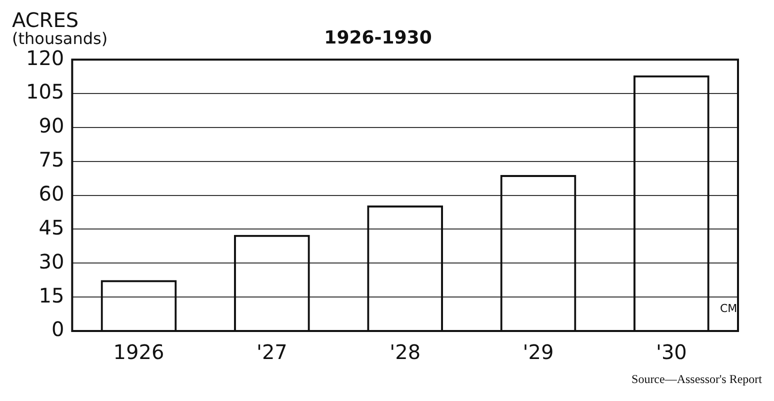  What do you see at coordinates (729, 308) in the screenshot?
I see `annotation: CM` at bounding box center [729, 308].